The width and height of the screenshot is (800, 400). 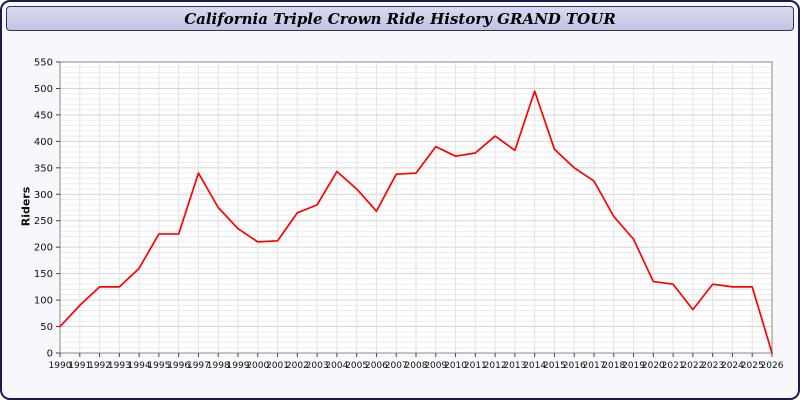 I want to click on svg-text: 150, so click(x=43, y=274).